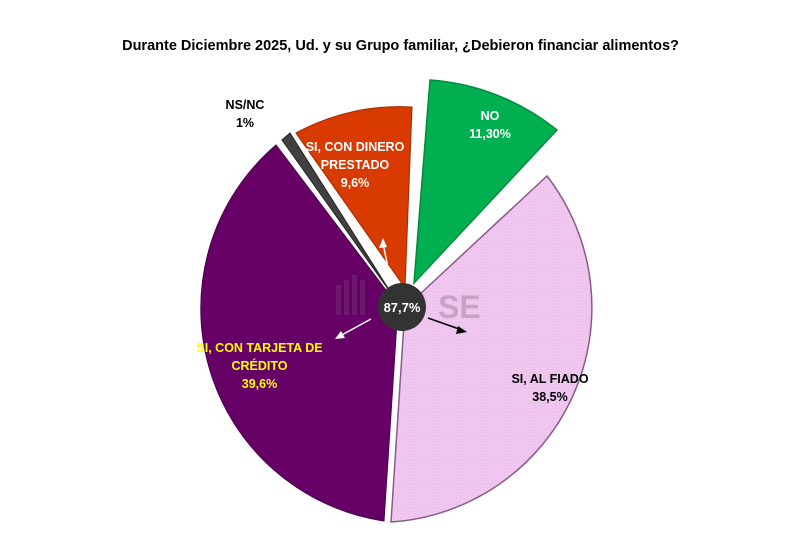 The height and width of the screenshot is (533, 801). What do you see at coordinates (490, 134) in the screenshot?
I see `label-no-value: 11,30%` at bounding box center [490, 134].